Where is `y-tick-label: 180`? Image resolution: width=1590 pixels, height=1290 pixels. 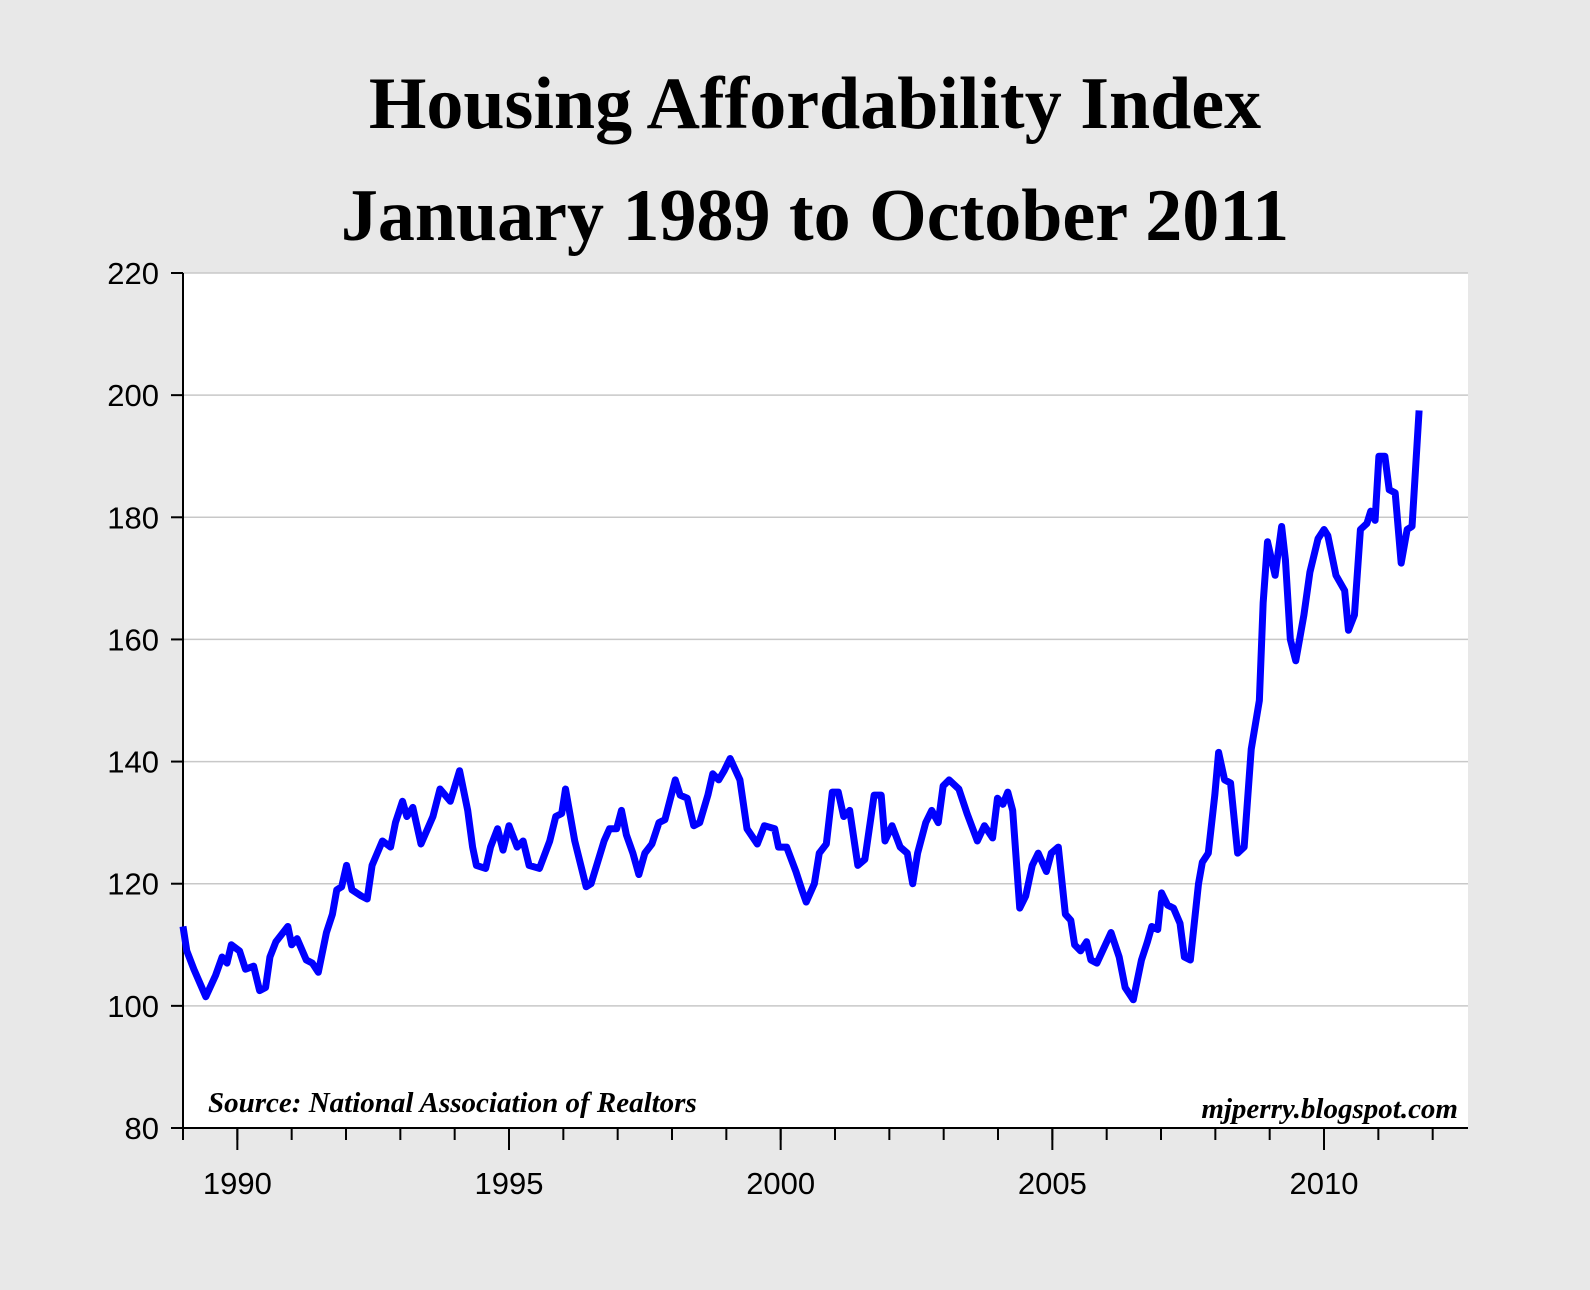
y-tick-label: 180 is located at coordinates (133, 517).